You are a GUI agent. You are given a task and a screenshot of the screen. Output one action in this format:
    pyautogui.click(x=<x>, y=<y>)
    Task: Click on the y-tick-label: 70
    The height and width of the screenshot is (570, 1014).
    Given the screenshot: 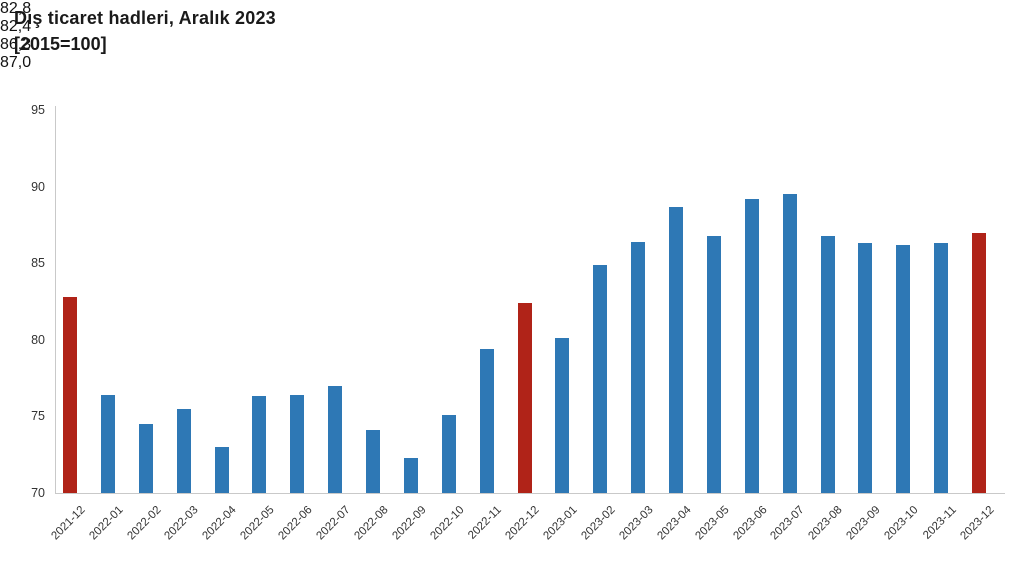 What is the action you would take?
    pyautogui.click(x=38, y=493)
    